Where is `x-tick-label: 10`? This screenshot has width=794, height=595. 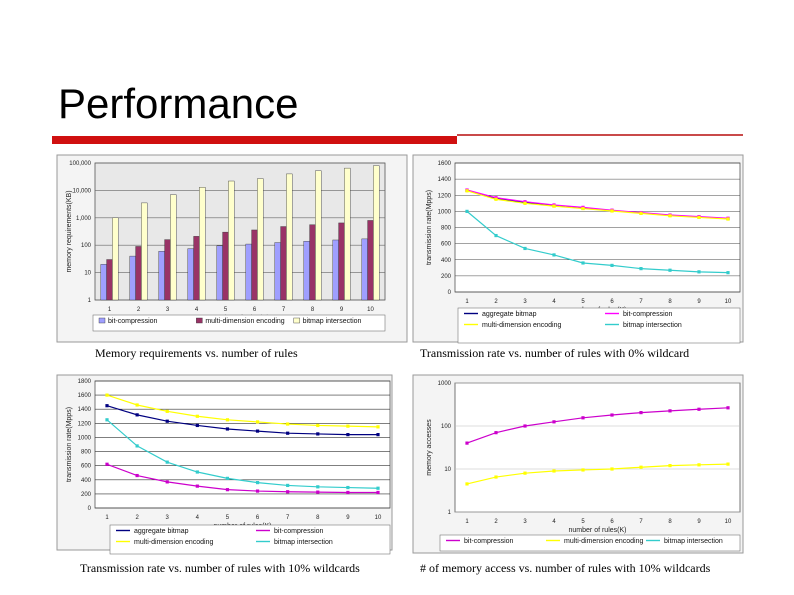 x-tick-label: 10 is located at coordinates (728, 522).